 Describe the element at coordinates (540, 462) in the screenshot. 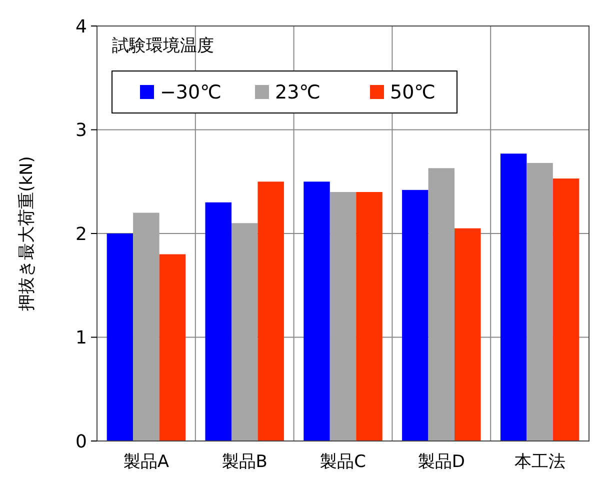

I see `x-tick-label: 本工法` at that location.